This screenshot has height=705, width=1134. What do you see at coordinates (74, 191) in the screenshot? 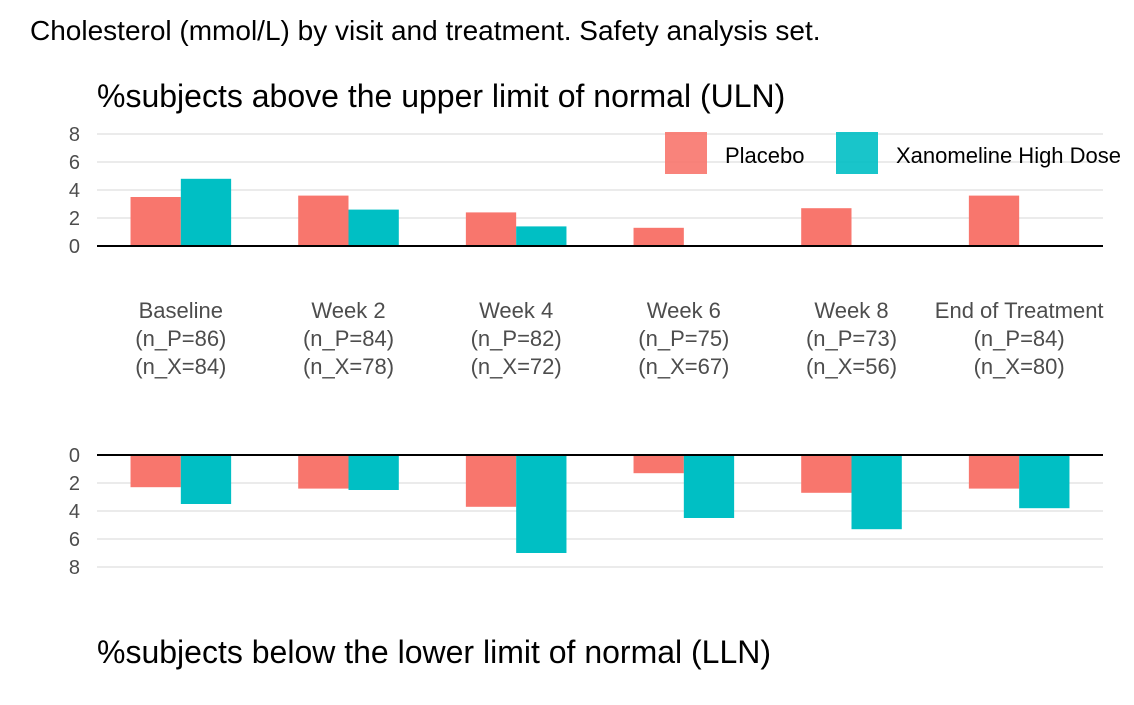
I see `upper-tick-label: 4` at bounding box center [74, 191].